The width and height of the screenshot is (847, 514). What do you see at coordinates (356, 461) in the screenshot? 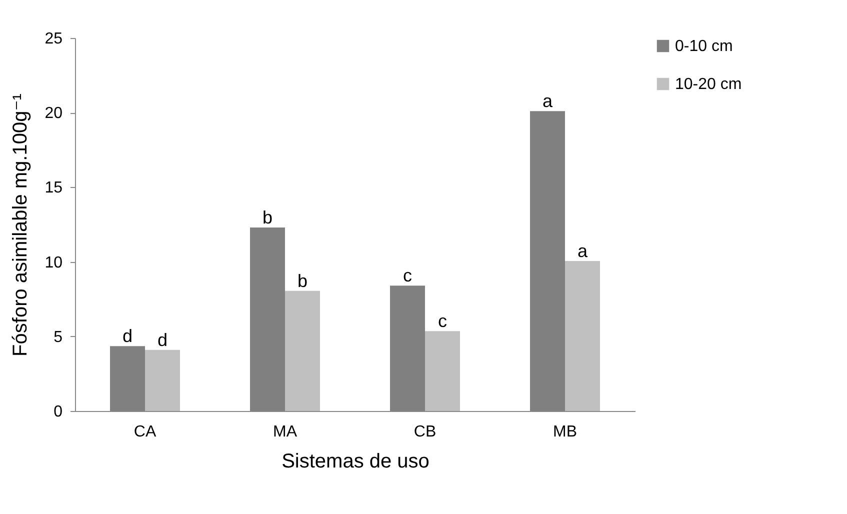
I see `x-axis-title: Sistemas de uso` at bounding box center [356, 461].